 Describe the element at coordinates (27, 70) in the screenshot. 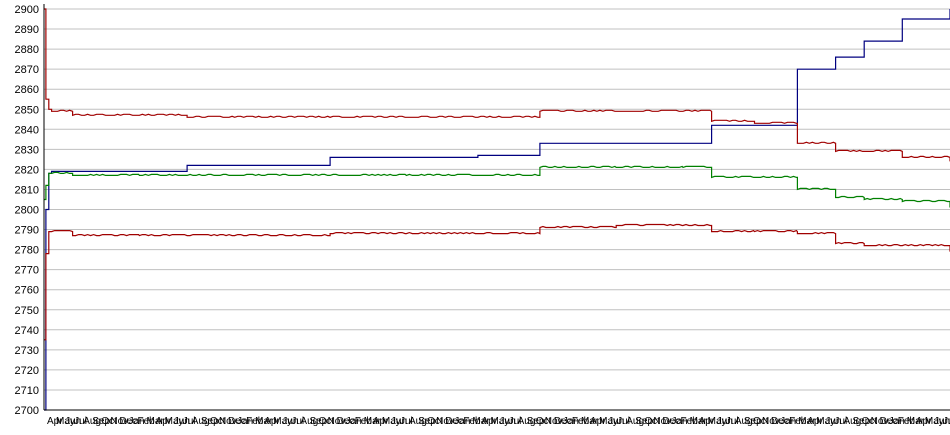

I see `y-tick-label: 2870` at that location.